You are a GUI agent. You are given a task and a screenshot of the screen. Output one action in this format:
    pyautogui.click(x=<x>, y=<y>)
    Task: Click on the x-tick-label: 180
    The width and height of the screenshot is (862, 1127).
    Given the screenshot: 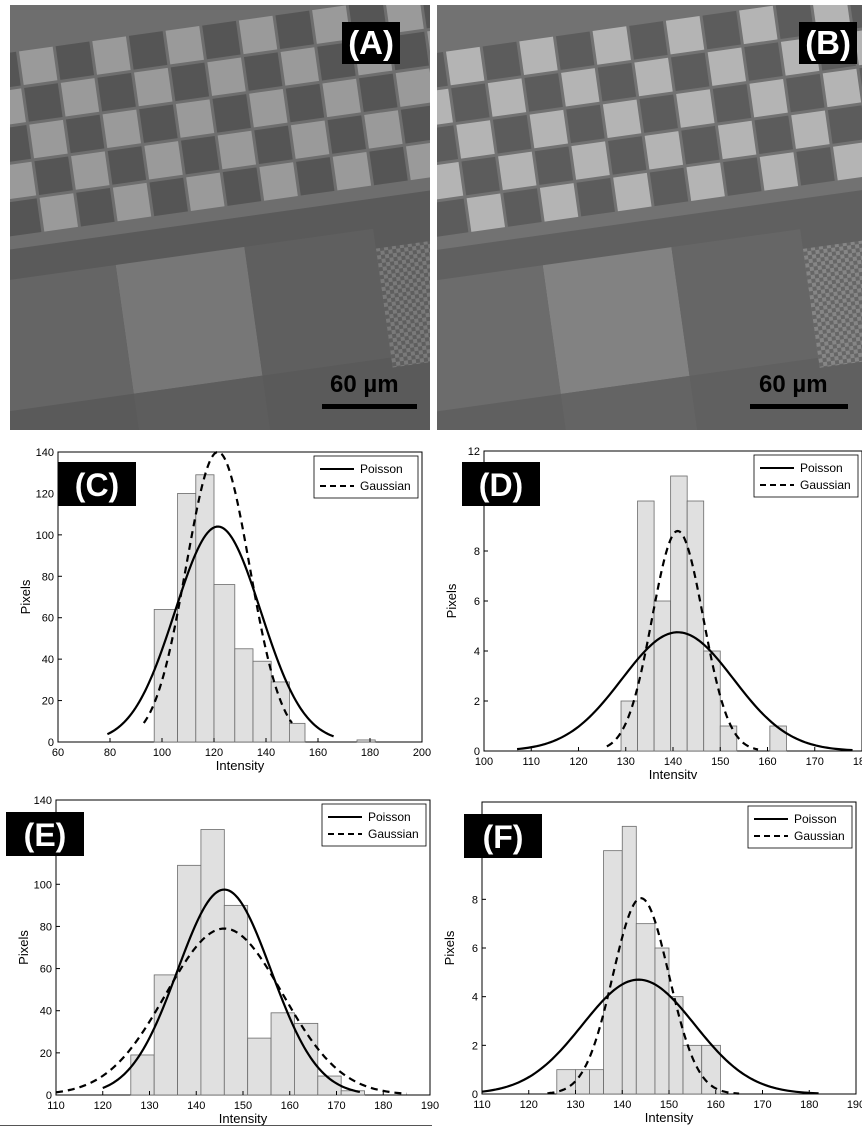 What is the action you would take?
    pyautogui.click(x=383, y=1106)
    